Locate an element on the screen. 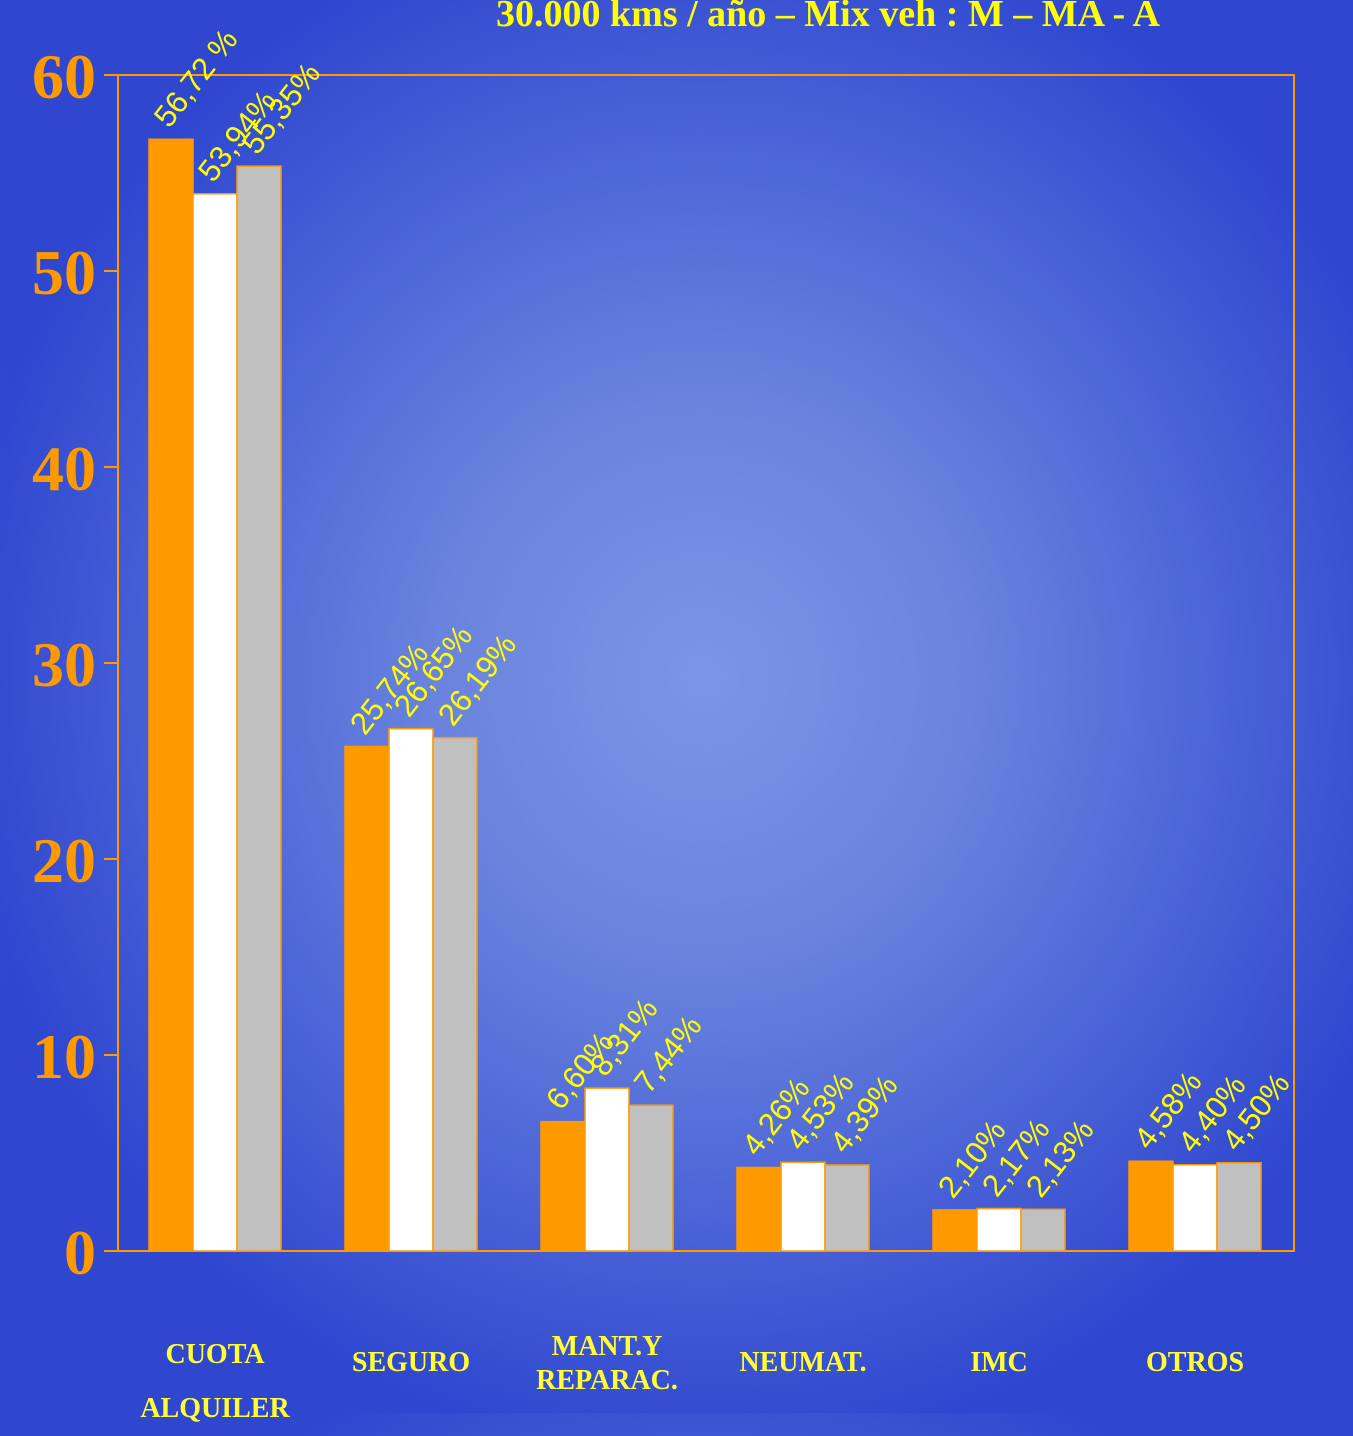 Image resolution: width=1353 pixels, height=1436 pixels. x-category-label-line: REPARAC. is located at coordinates (607, 1380).